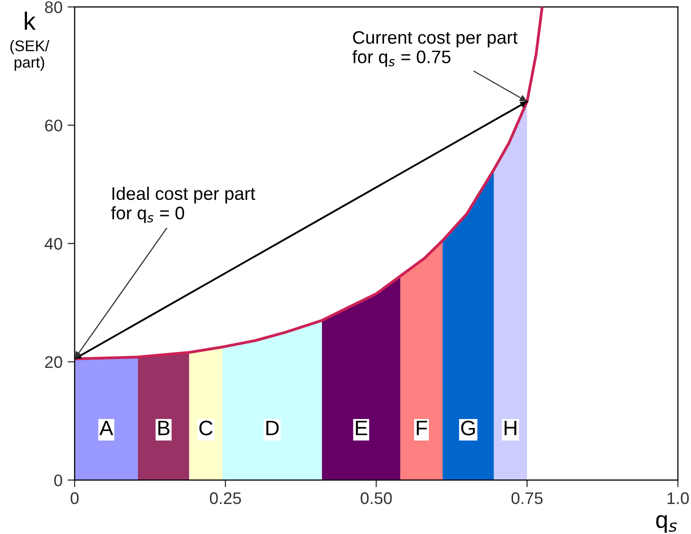 Image resolution: width=691 pixels, height=534 pixels. What do you see at coordinates (74, 498) in the screenshot?
I see `x-tick-label: 0` at bounding box center [74, 498].